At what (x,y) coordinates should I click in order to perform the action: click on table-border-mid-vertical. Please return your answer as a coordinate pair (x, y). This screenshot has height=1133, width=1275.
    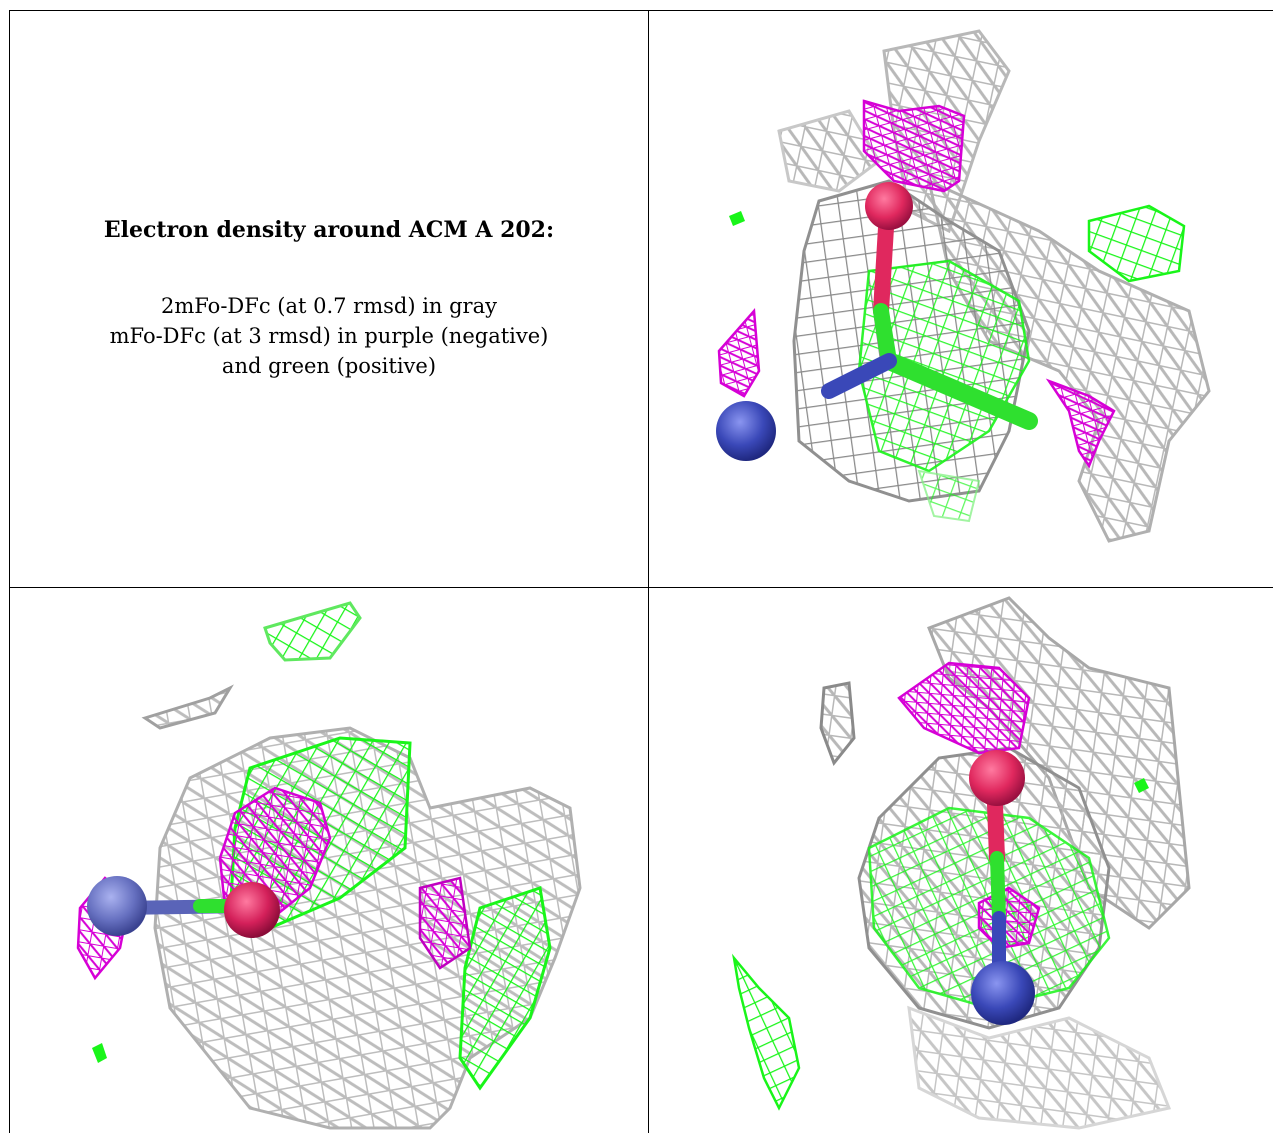
    Looking at the image, I should click on (648, 571).